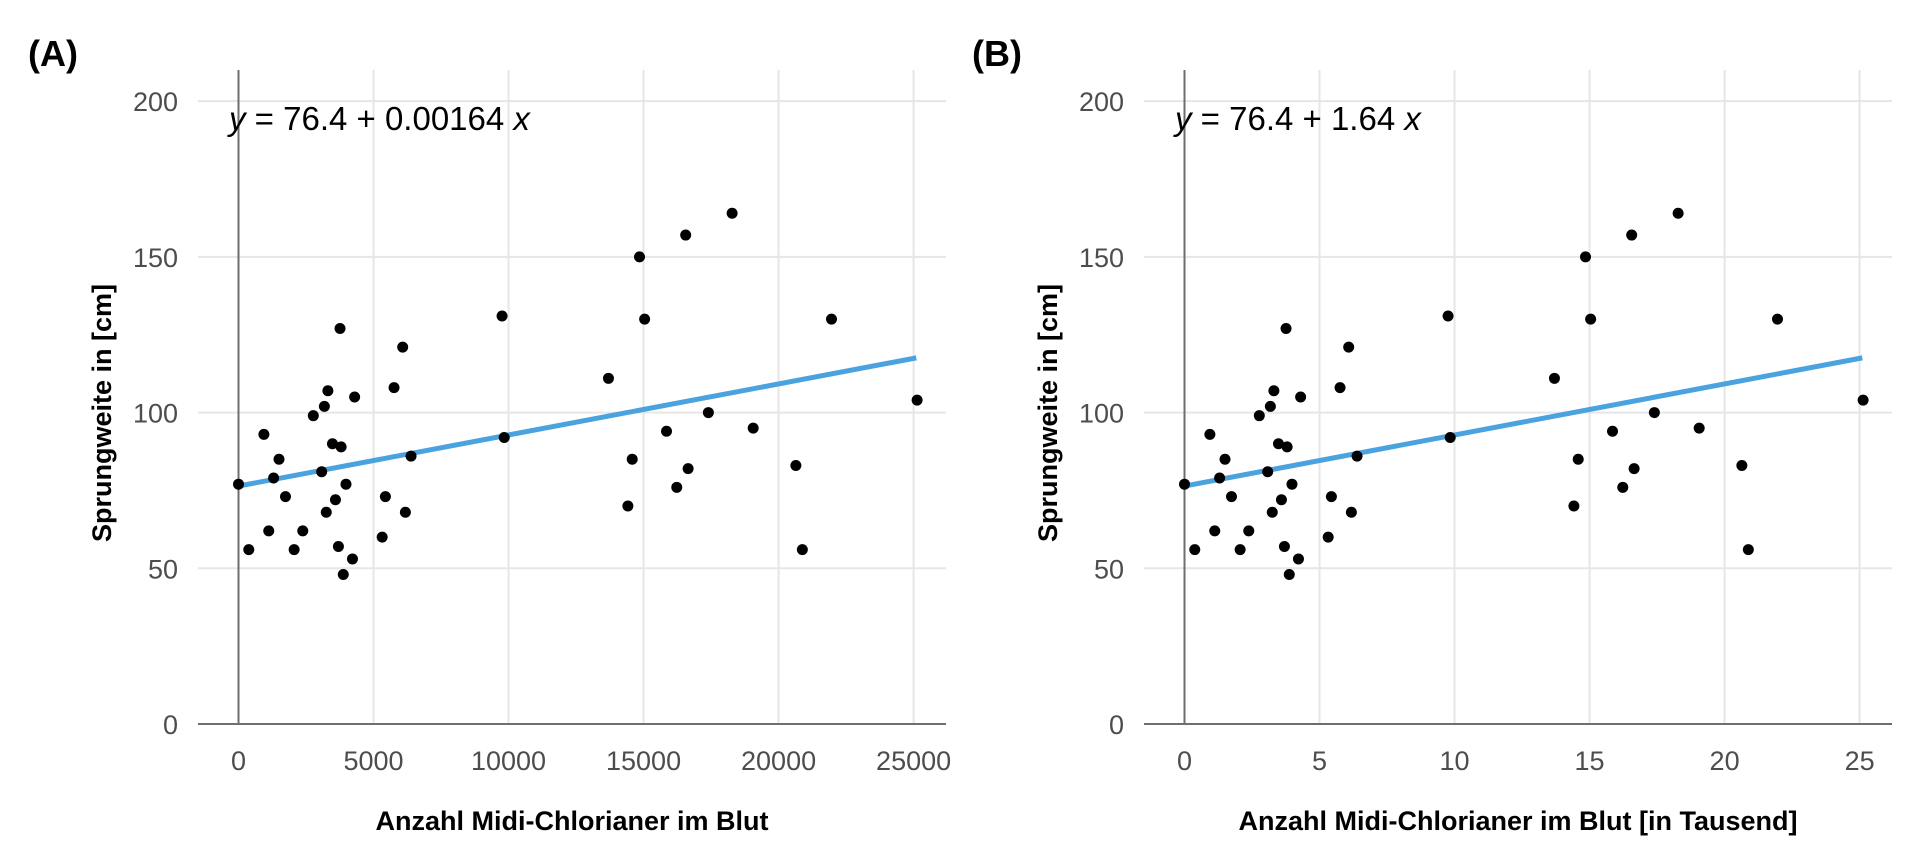  What do you see at coordinates (1319, 761) in the screenshot?
I see `x-tick-label: 5` at bounding box center [1319, 761].